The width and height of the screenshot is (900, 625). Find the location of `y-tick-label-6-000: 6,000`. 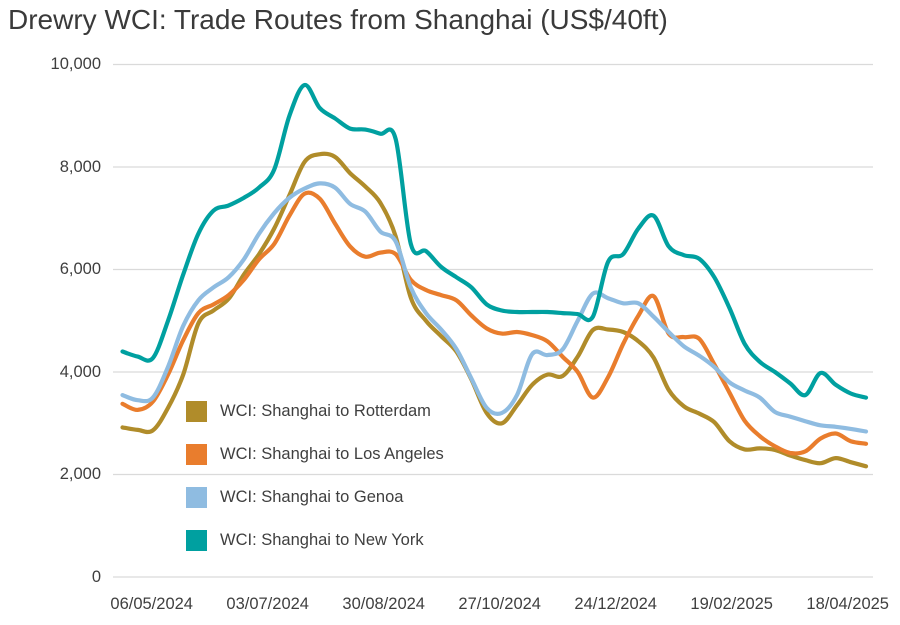

y-tick-label-6-000: 6,000 is located at coordinates (80, 269).